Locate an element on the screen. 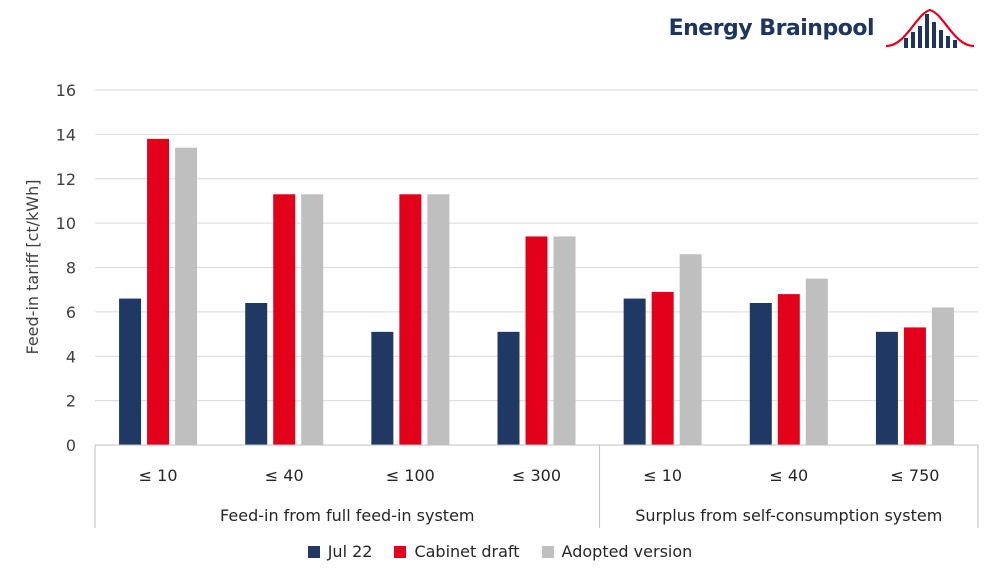 This screenshot has height=584, width=1000. legend-item: Adopted version is located at coordinates (617, 551).